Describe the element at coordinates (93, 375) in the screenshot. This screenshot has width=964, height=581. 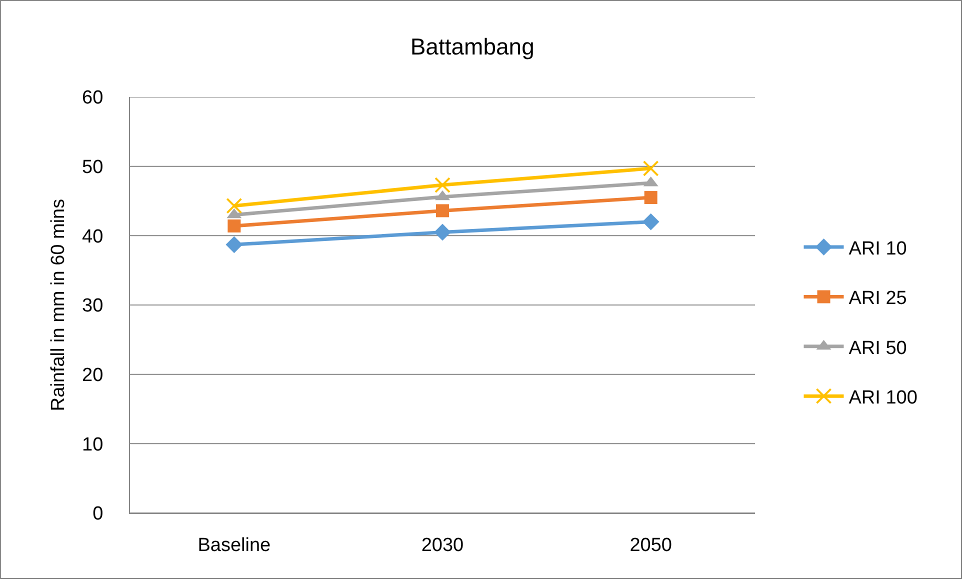
I see `y-tick-label: 20` at that location.